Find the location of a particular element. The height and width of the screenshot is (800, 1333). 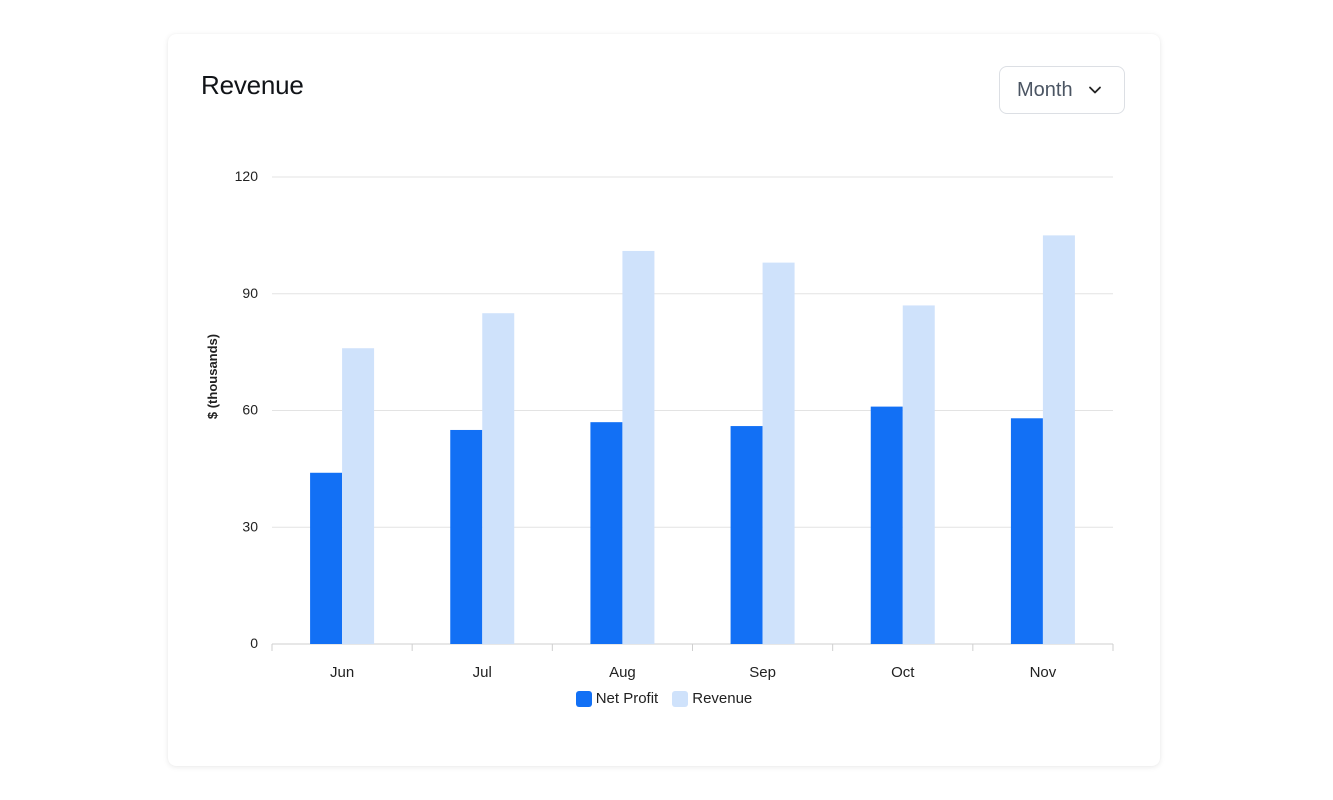

x-tick-label: Nov is located at coordinates (1043, 672).